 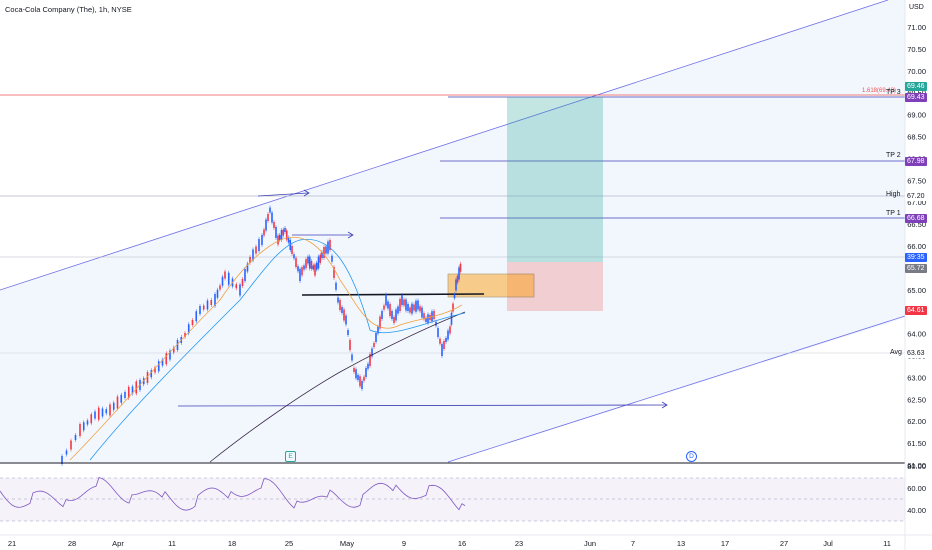 I want to click on price-tick-label: 69.00, so click(x=916, y=115).